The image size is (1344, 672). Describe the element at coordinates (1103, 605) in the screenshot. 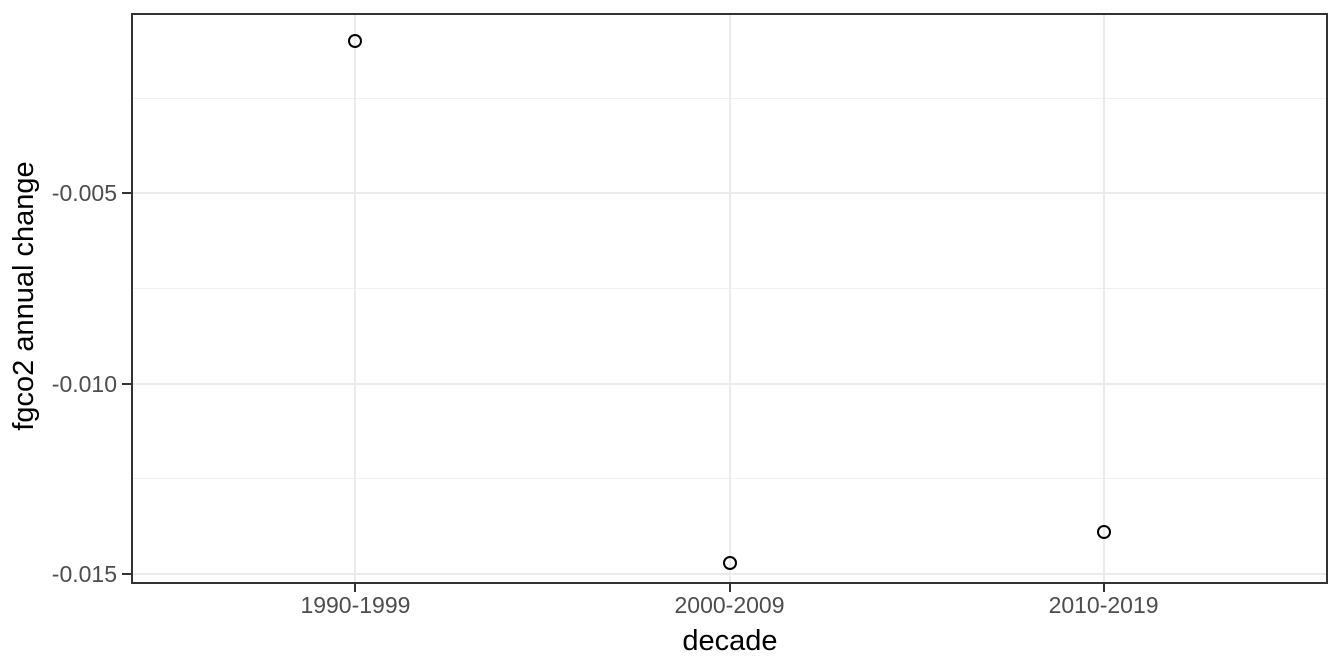

I see `x-tick-label-2: 2010-2019` at that location.